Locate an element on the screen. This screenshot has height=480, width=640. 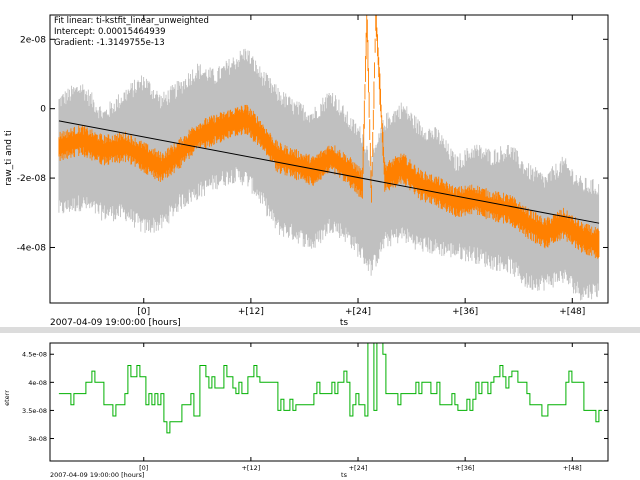
bottom-y-tick-label: 3e-08 is located at coordinates (37, 439).